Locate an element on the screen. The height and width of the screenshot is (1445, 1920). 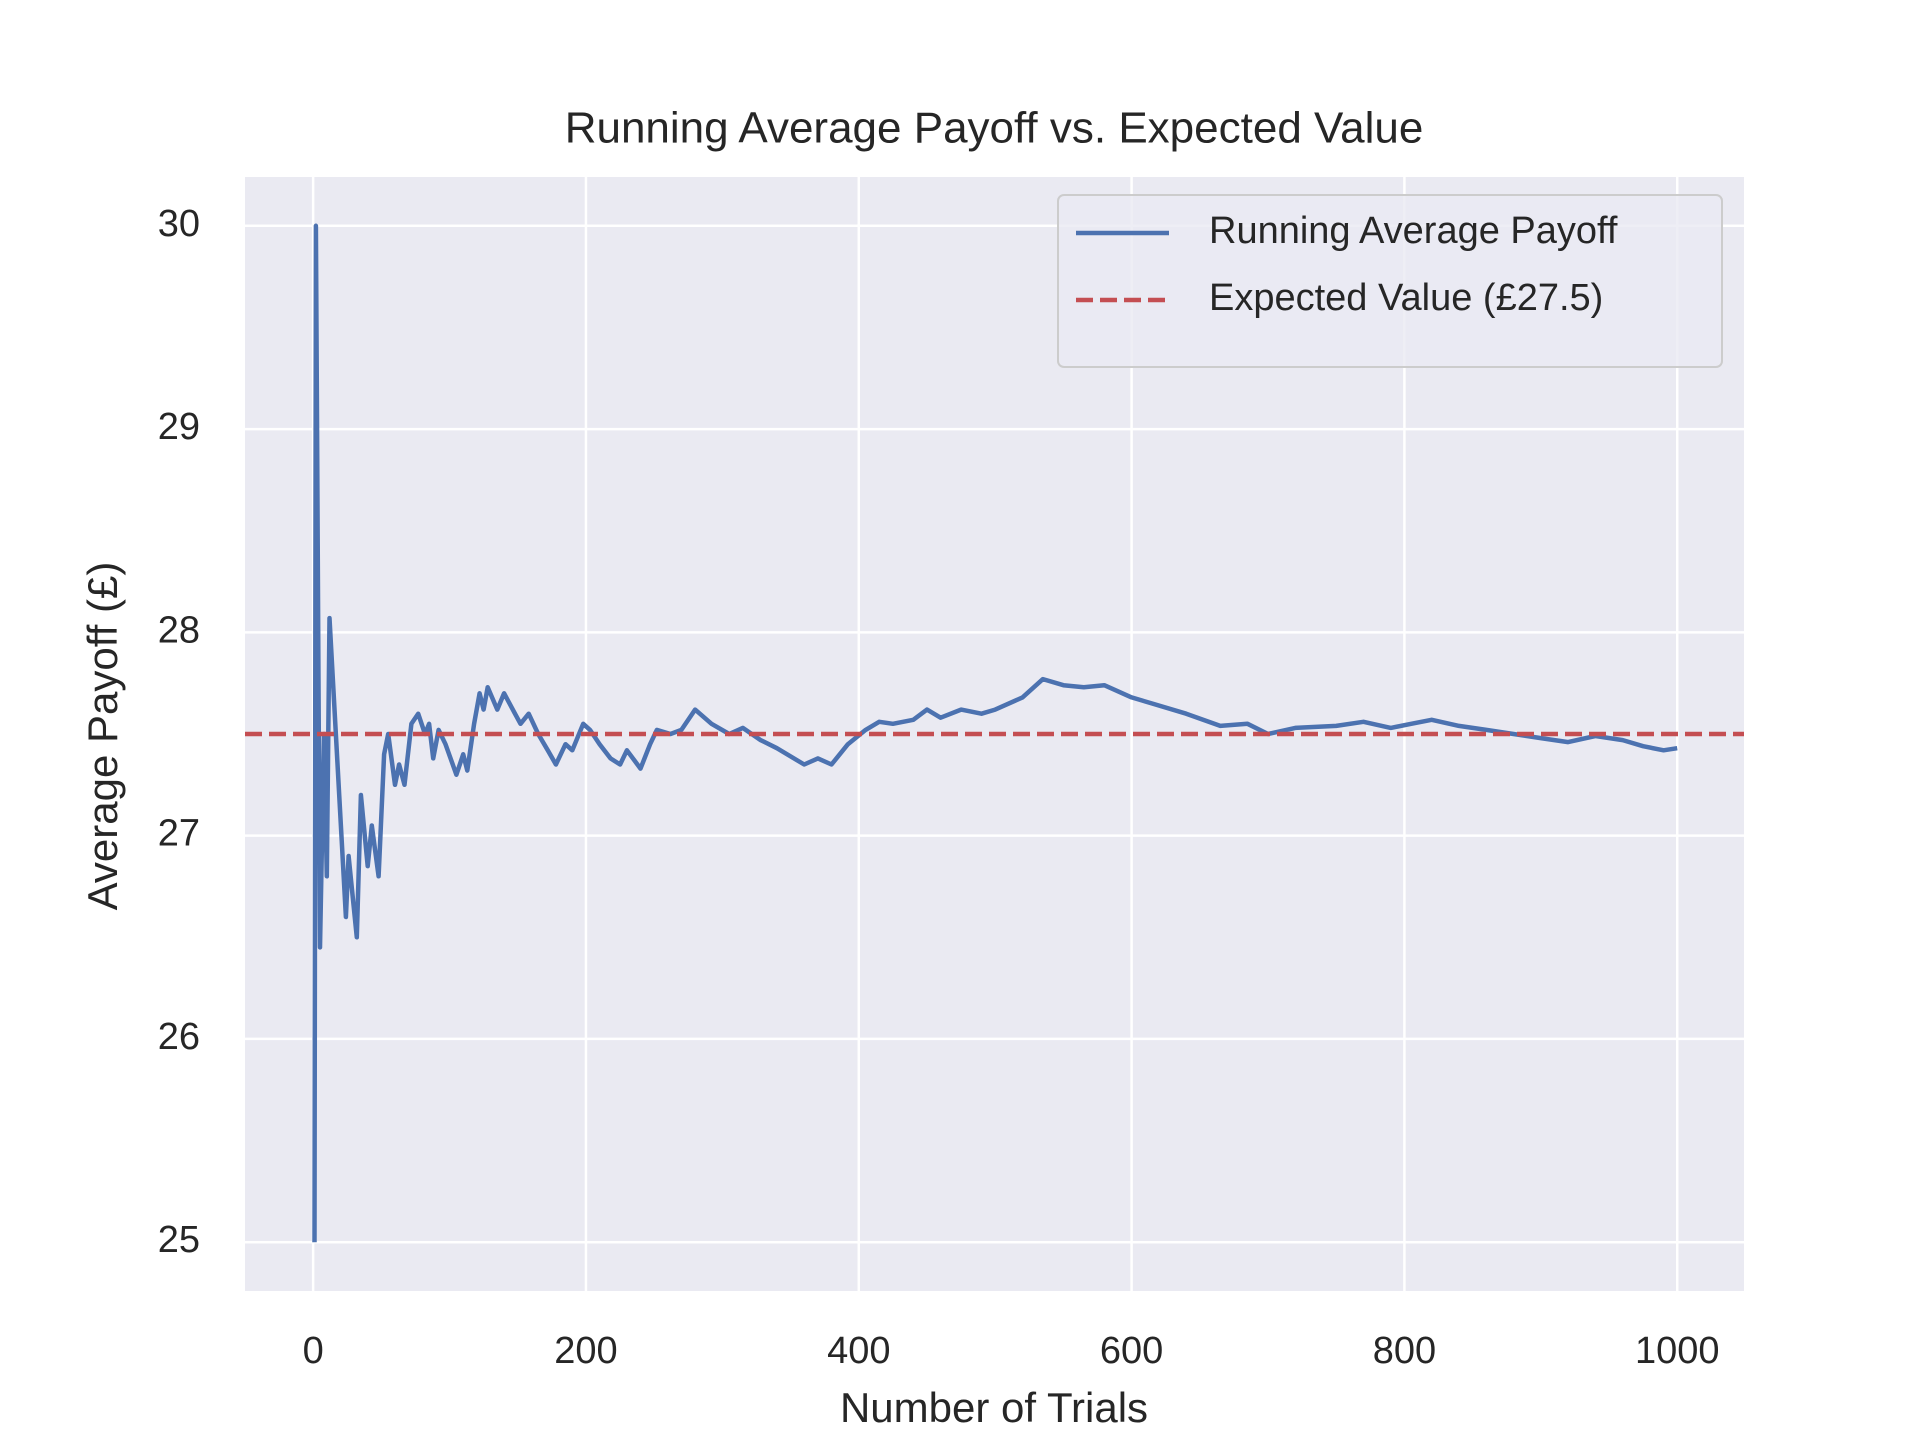
y-tick-label: 29 is located at coordinates (179, 427).